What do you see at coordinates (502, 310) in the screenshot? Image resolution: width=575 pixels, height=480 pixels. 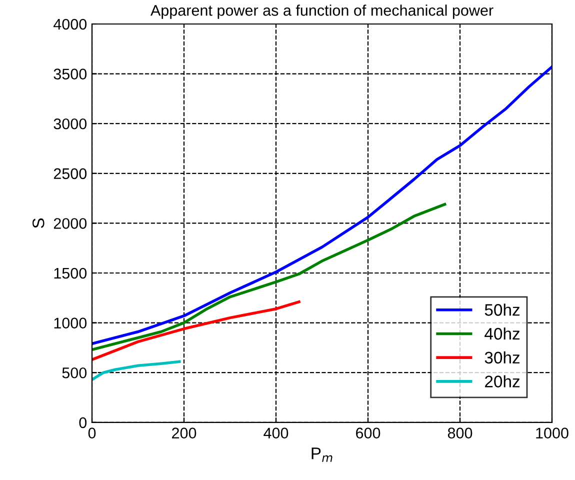 I see `legend-label: 50hz` at bounding box center [502, 310].